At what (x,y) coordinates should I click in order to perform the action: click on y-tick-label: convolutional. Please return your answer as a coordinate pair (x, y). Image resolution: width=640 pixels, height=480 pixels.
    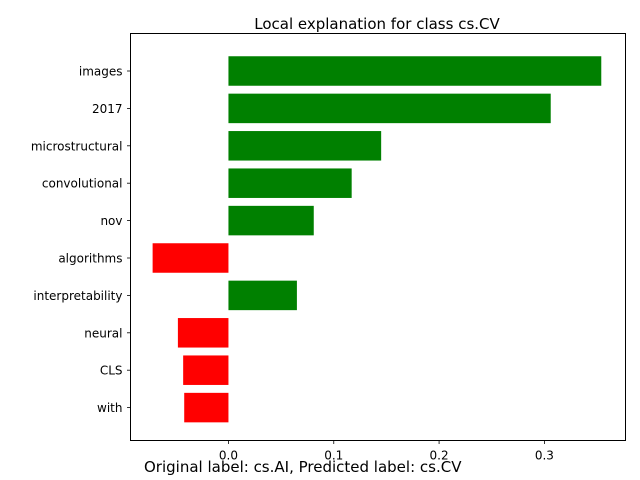
    Looking at the image, I should click on (82, 184).